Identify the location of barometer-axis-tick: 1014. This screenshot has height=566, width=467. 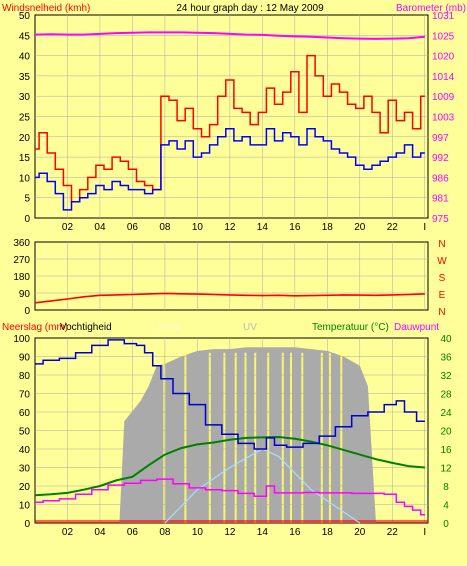
(443, 77).